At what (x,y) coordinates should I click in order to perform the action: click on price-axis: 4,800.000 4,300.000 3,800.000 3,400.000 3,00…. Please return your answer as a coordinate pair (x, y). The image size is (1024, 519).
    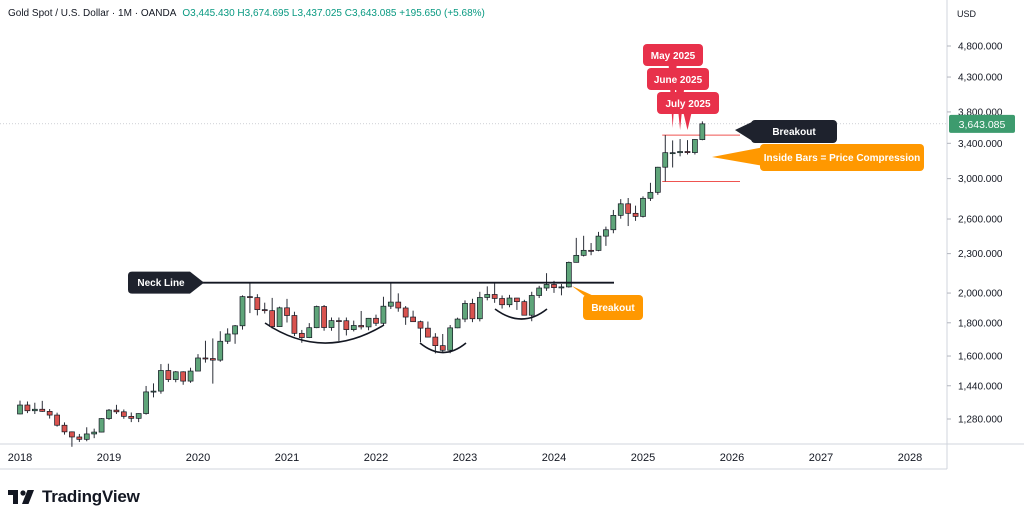
    Looking at the image, I should click on (975, 234).